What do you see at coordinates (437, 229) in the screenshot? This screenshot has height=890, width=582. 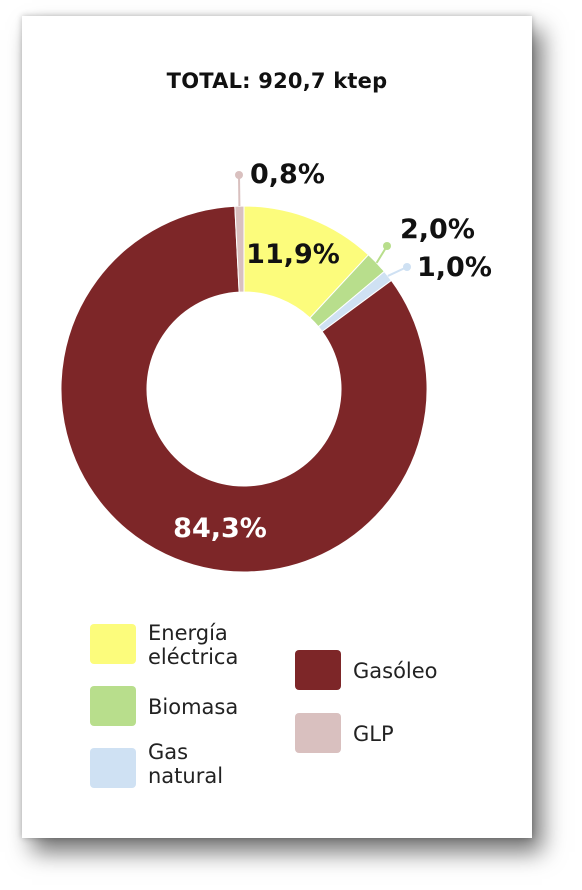 I see `data-label-biomasa: 2,0%` at bounding box center [437, 229].